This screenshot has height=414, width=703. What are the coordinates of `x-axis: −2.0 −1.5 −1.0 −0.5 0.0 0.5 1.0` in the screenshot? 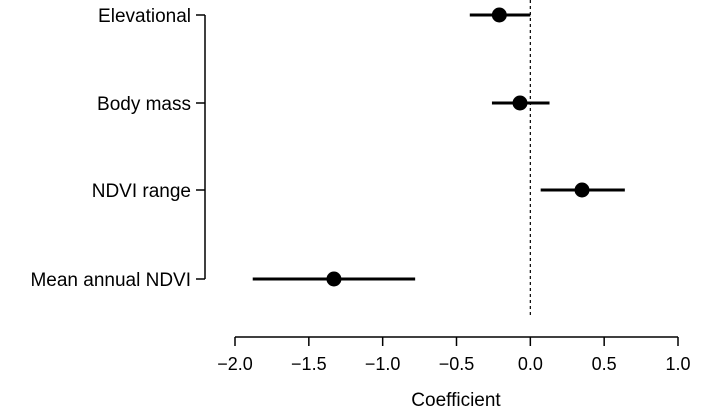 It's located at (454, 355).